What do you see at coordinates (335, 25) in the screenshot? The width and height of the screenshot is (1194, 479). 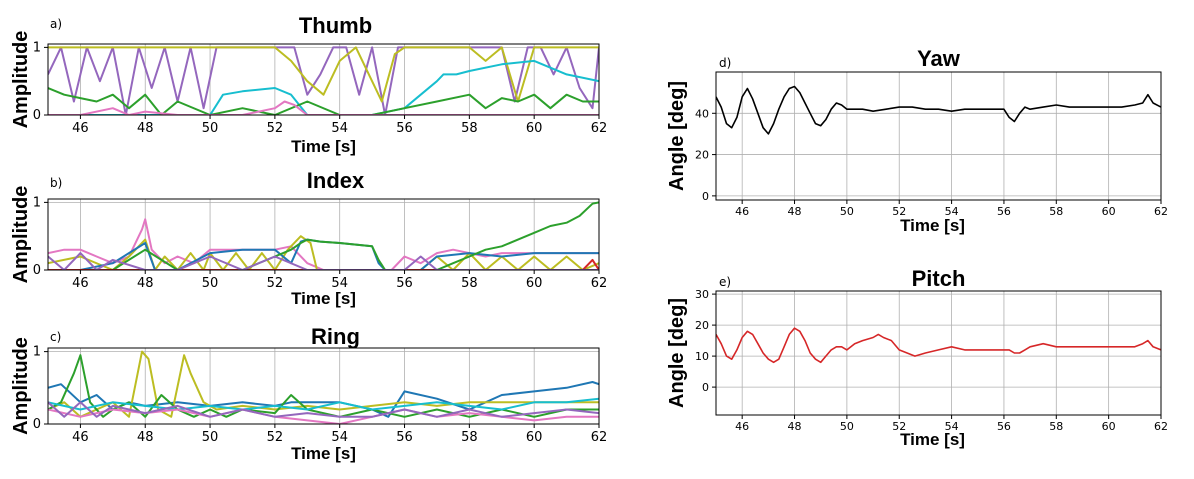 I see `chart-title: Thumb` at bounding box center [335, 25].